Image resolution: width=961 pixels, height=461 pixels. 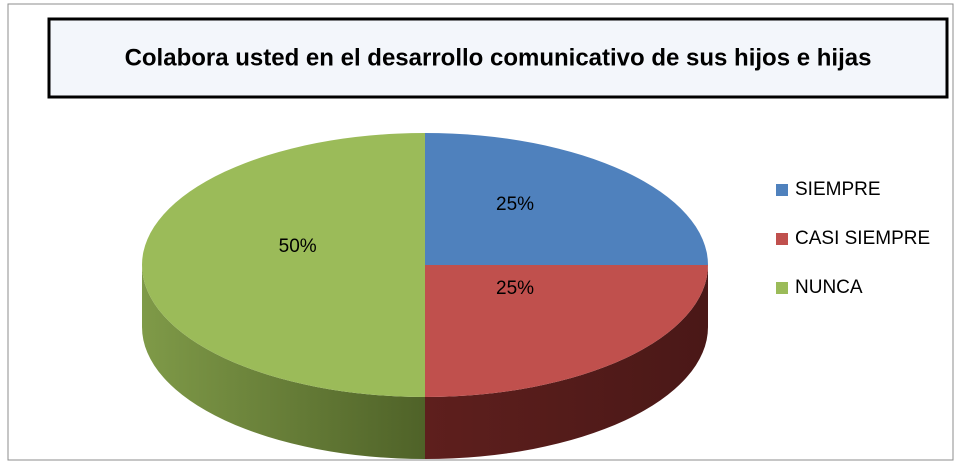 What do you see at coordinates (838, 189) in the screenshot?
I see `legend-label: SIEMPRE` at bounding box center [838, 189].